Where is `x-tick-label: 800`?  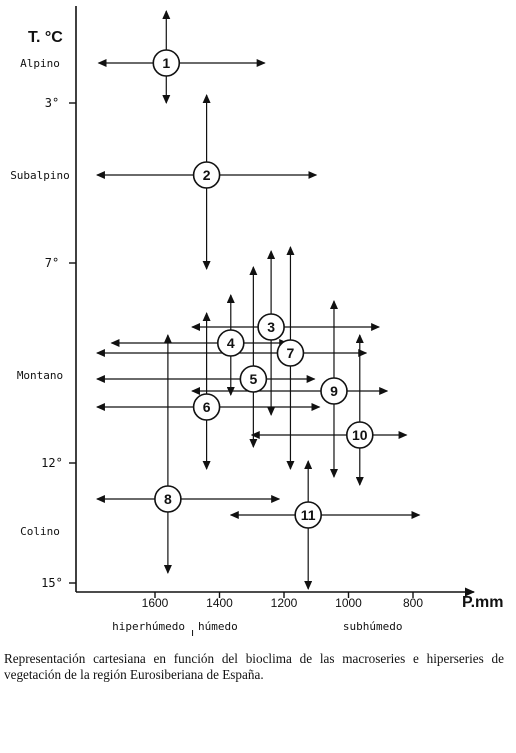
x-tick-label: 800 is located at coordinates (413, 603).